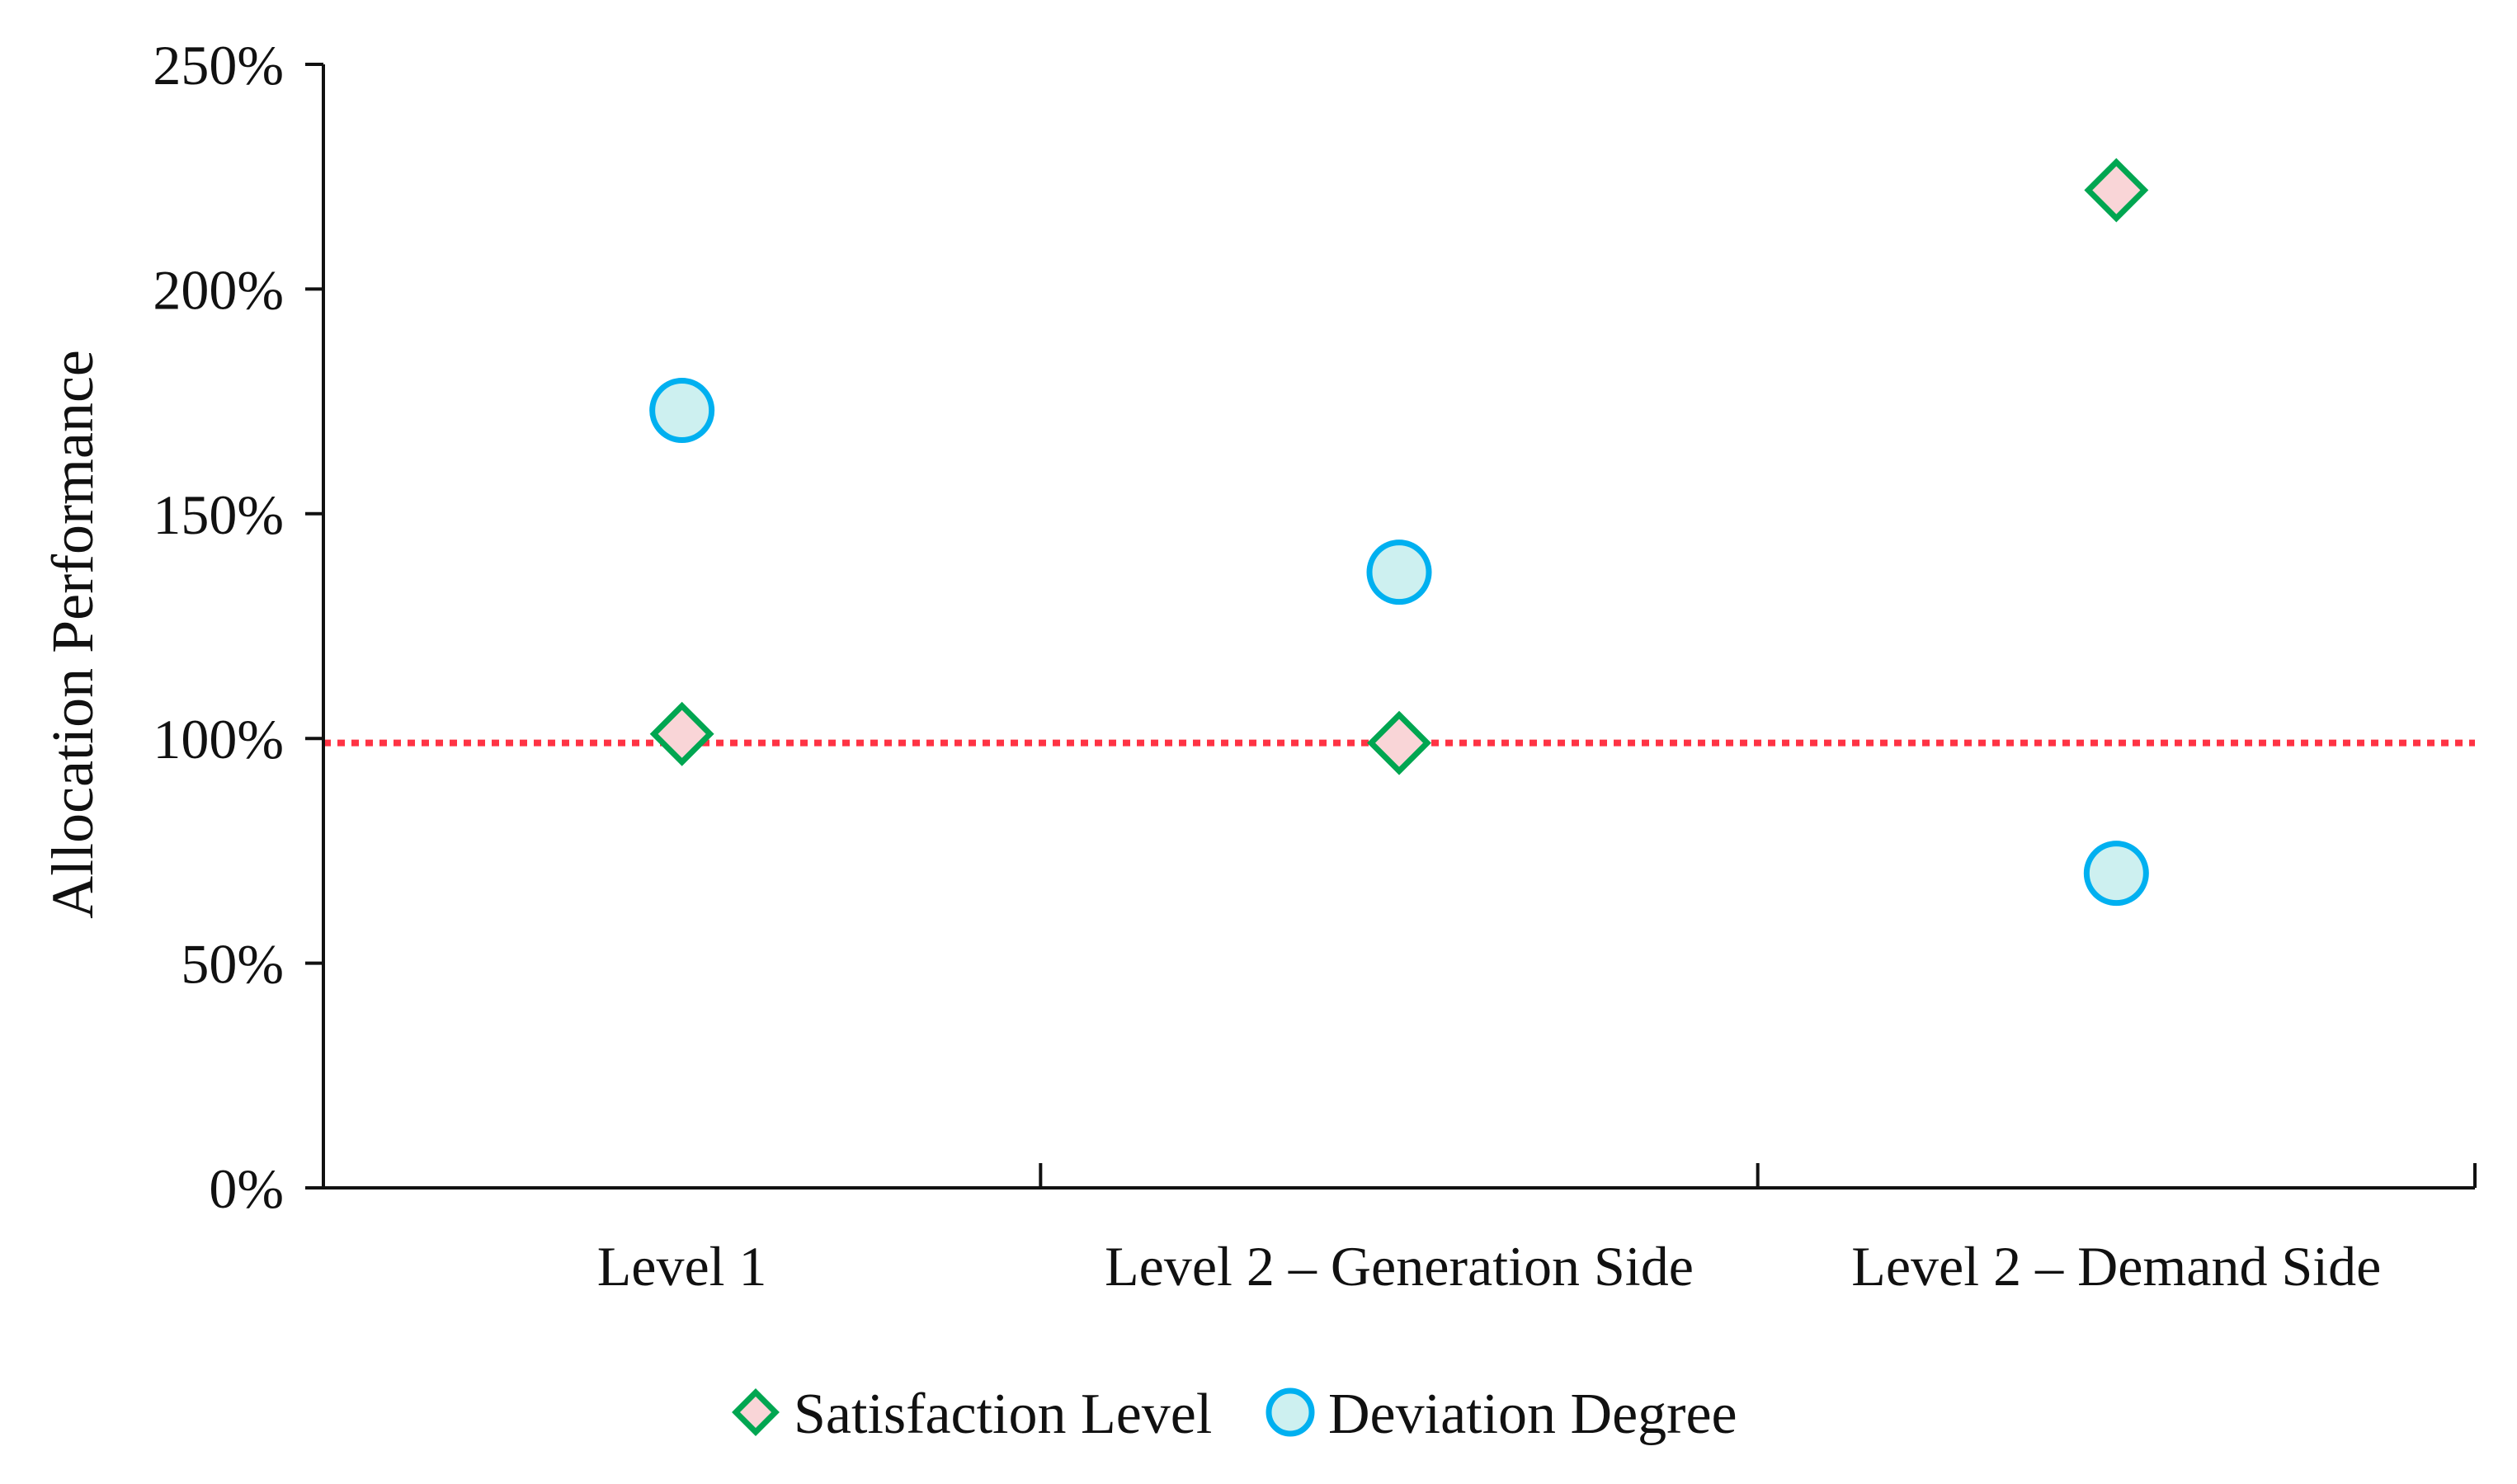  I want to click on y-axis-title: Allocation Performance, so click(73, 634).